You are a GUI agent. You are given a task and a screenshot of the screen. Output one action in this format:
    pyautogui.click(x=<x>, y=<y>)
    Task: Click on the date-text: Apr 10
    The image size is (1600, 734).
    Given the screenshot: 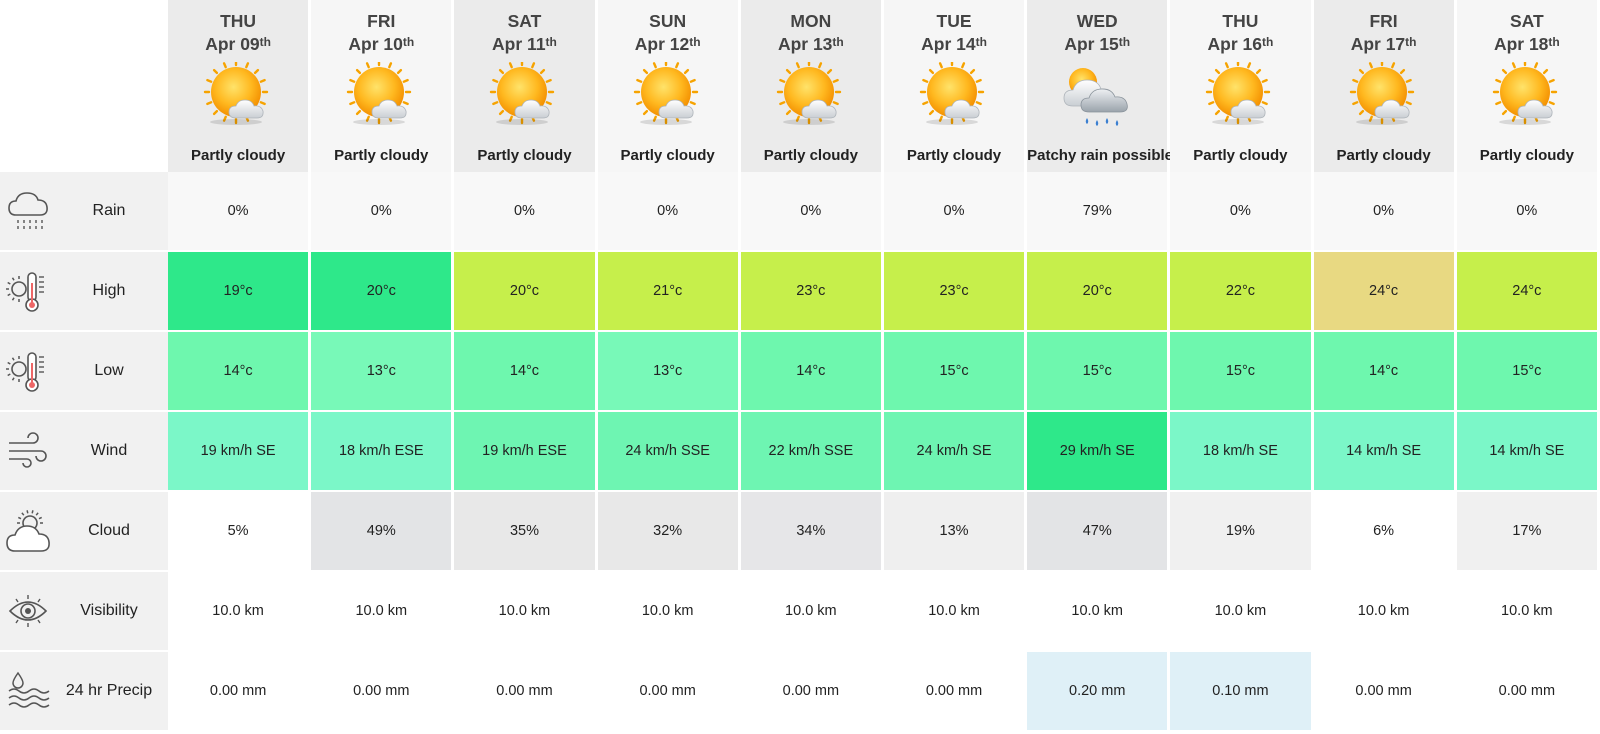 What is the action you would take?
    pyautogui.click(x=375, y=44)
    